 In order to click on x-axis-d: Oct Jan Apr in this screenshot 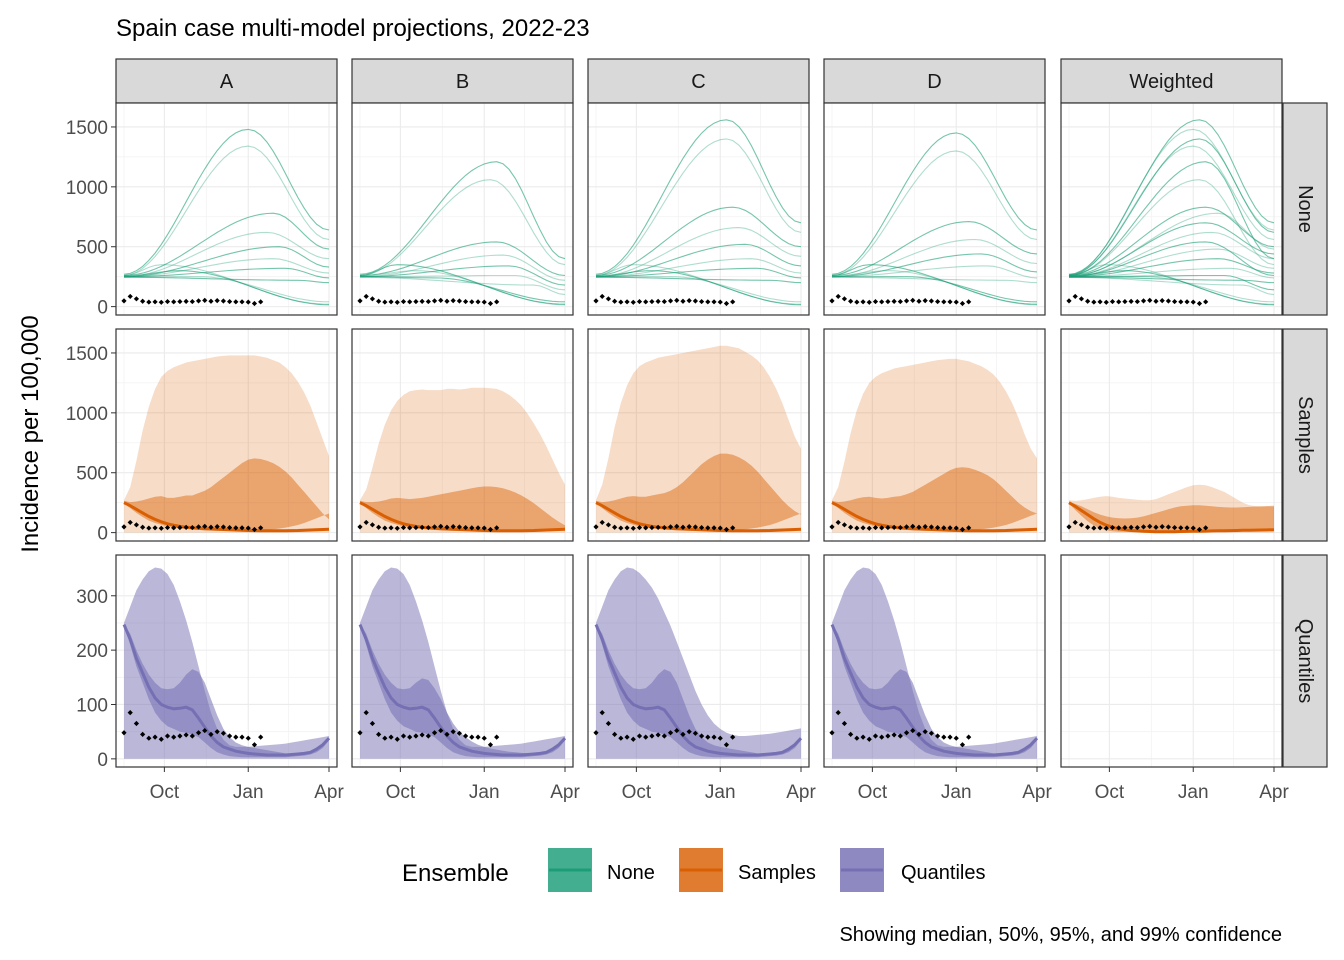, I will do `click(955, 785)`.